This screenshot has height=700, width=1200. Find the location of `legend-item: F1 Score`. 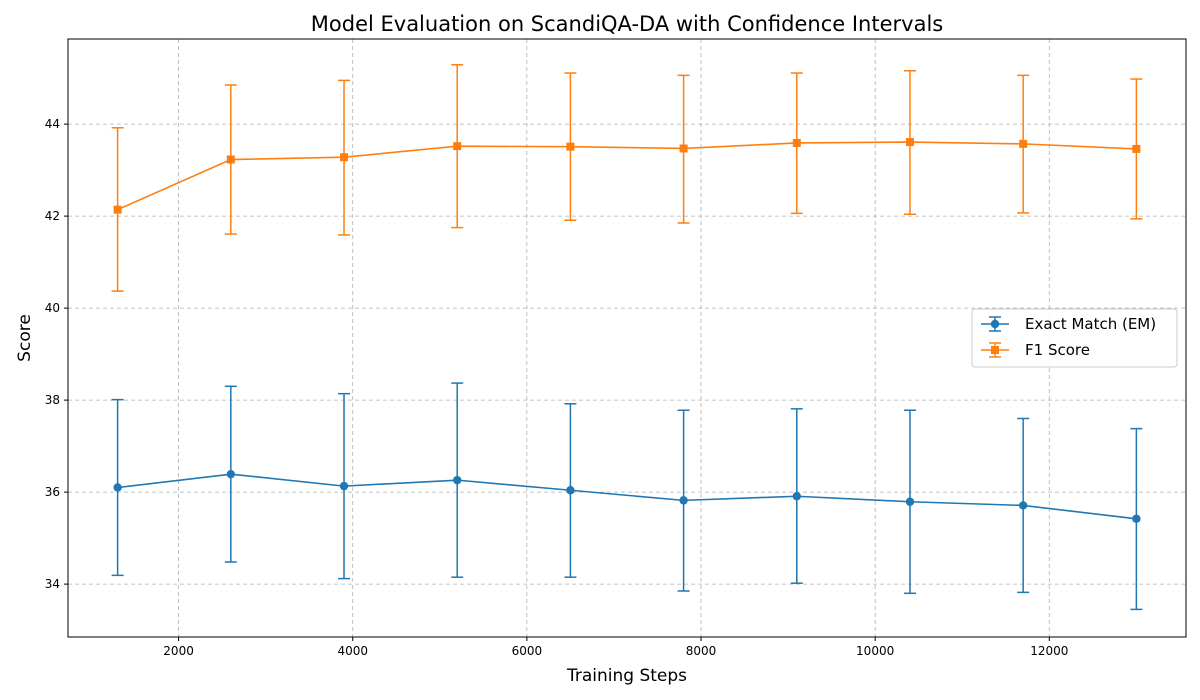

legend-item: F1 Score is located at coordinates (1035, 350).